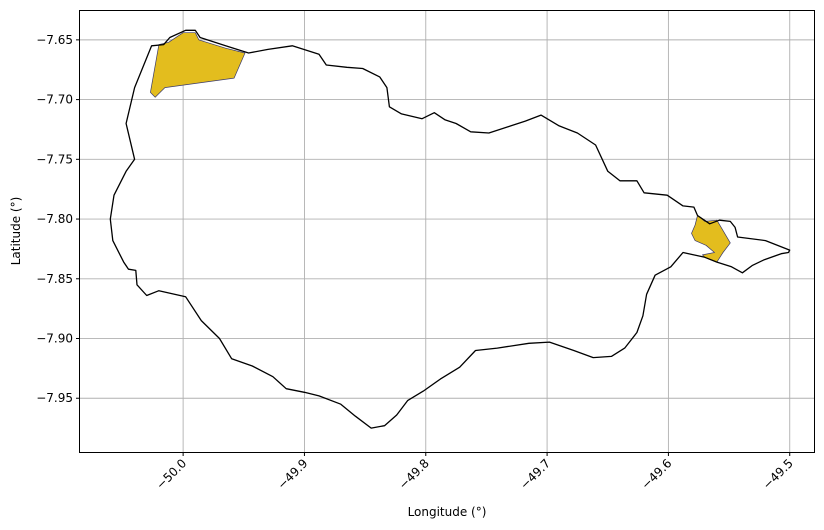 Image resolution: width=824 pixels, height=530 pixels. I want to click on x-tick-label: −49.6, so click(657, 474).